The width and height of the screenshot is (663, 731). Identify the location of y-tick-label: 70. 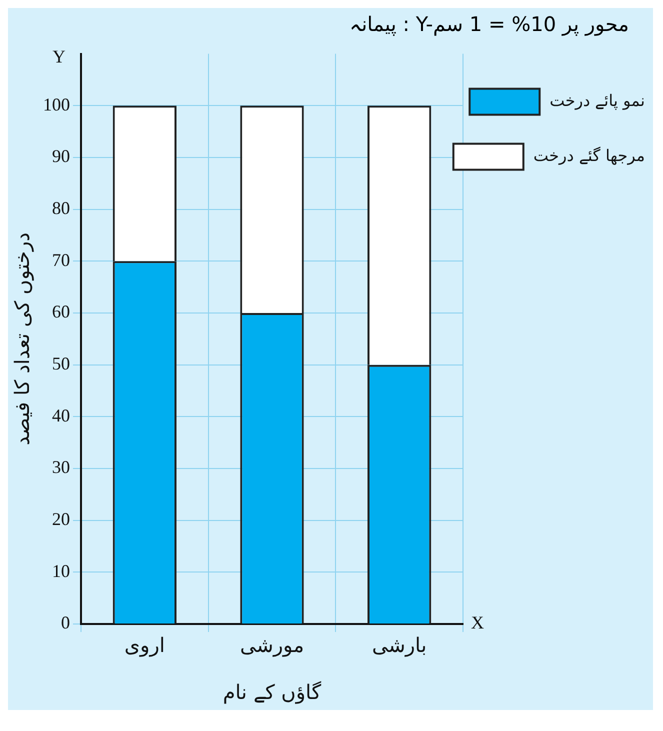
(61, 260).